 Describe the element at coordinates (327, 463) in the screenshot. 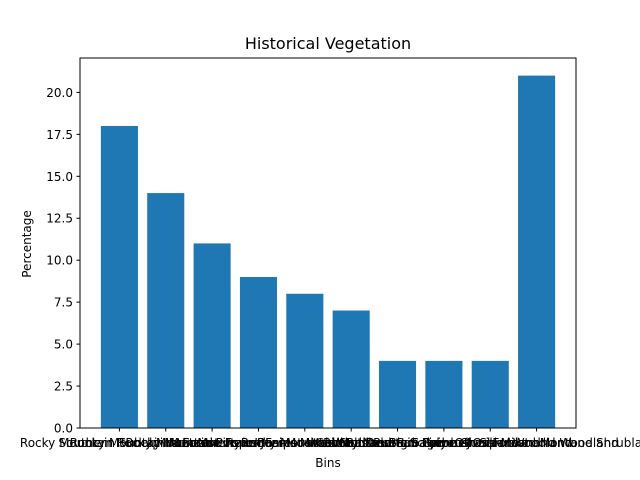

I see `x-axis-label: Bins` at that location.